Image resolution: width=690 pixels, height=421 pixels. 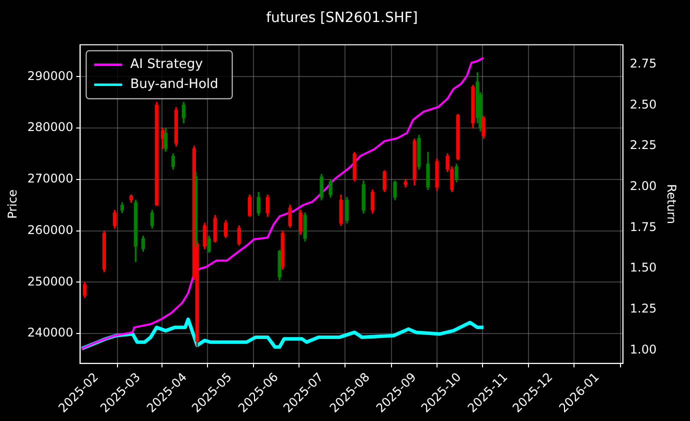 I want to click on y-tick-label: 240000, so click(x=50, y=333).